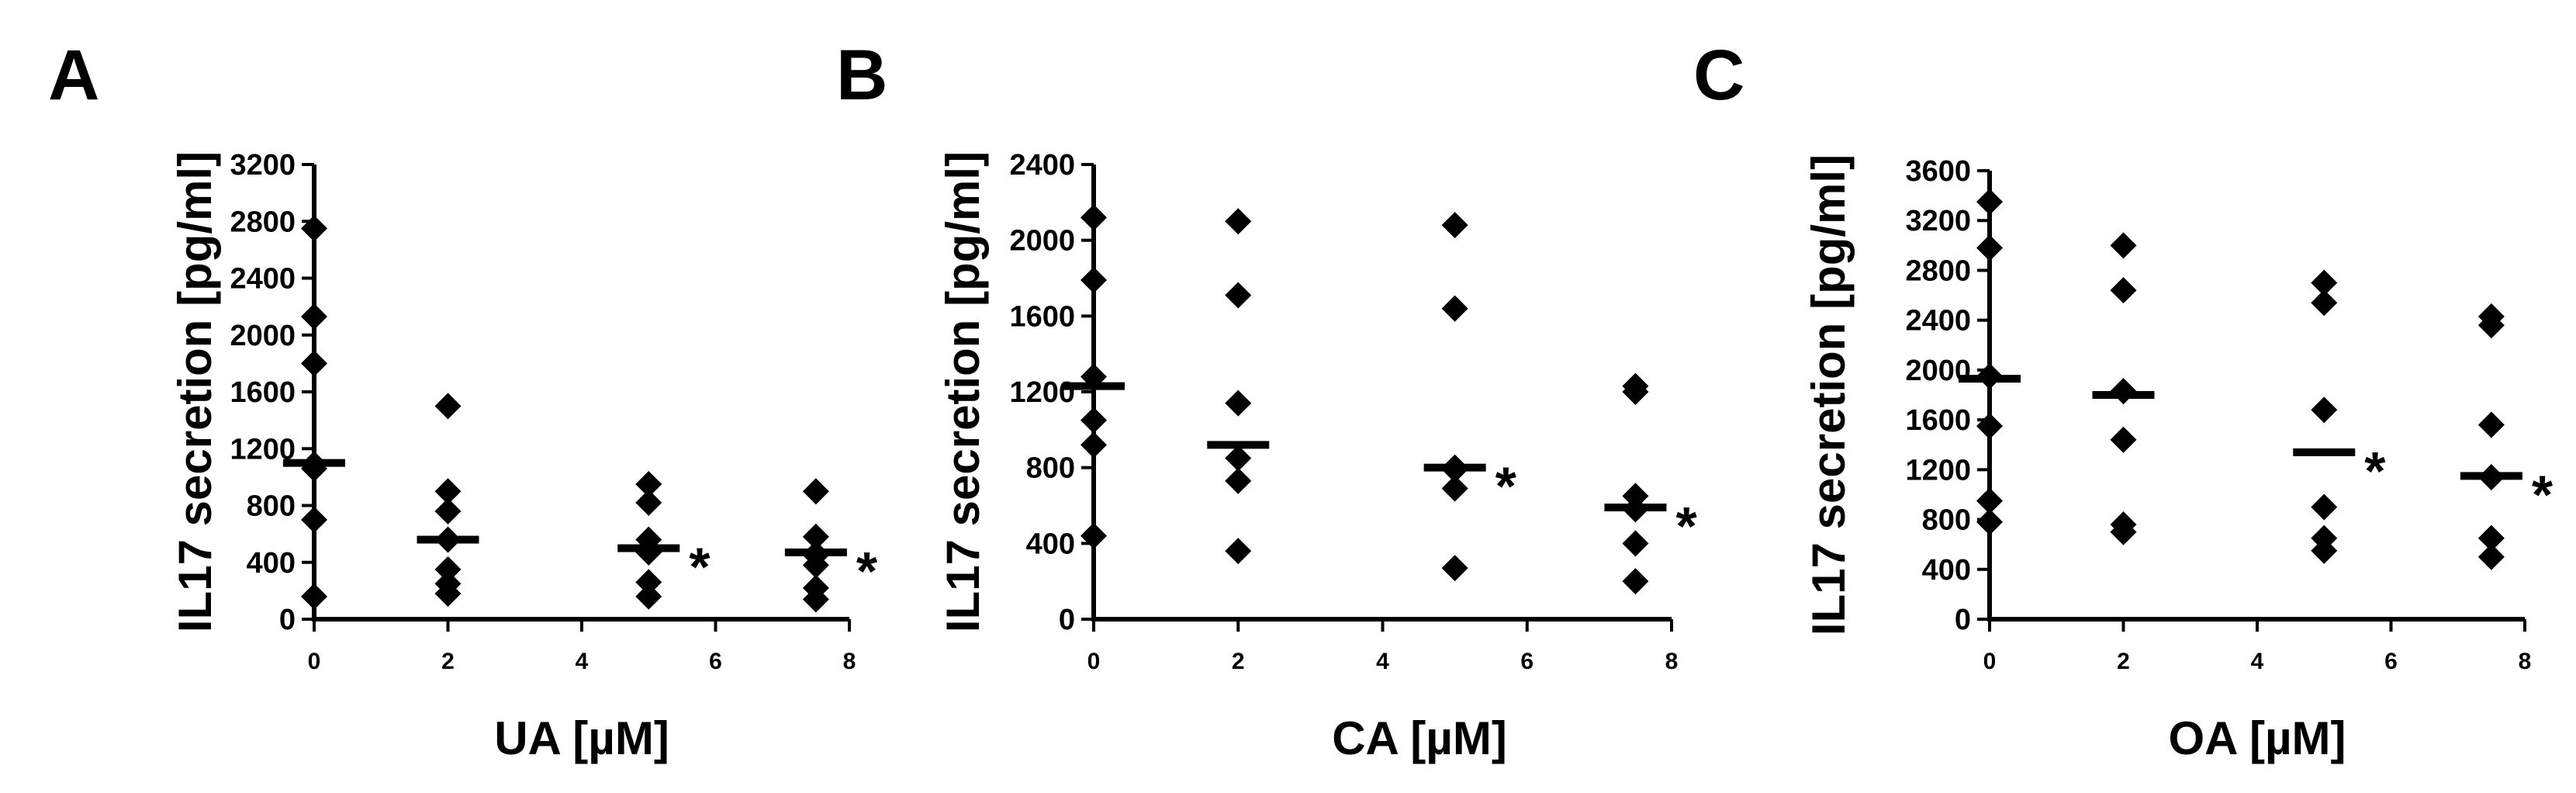 The width and height of the screenshot is (2576, 793). What do you see at coordinates (1718, 75) in the screenshot?
I see `panel-letter: C` at bounding box center [1718, 75].